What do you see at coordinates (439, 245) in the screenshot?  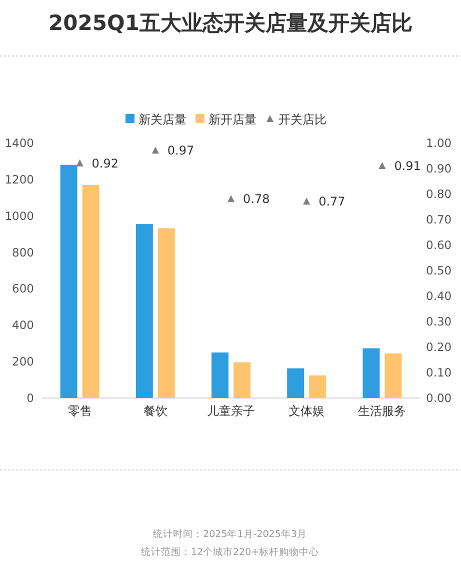 I see `y2-tick-label: 0.60` at bounding box center [439, 245].